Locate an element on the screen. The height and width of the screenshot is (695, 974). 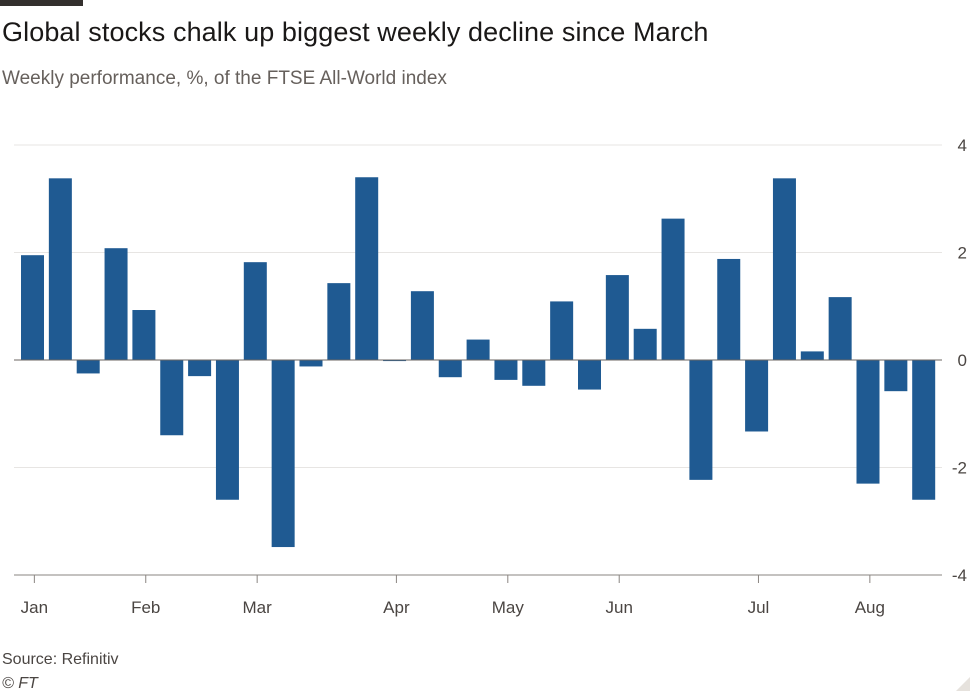
x-tick-label-apr: Apr is located at coordinates (396, 607).